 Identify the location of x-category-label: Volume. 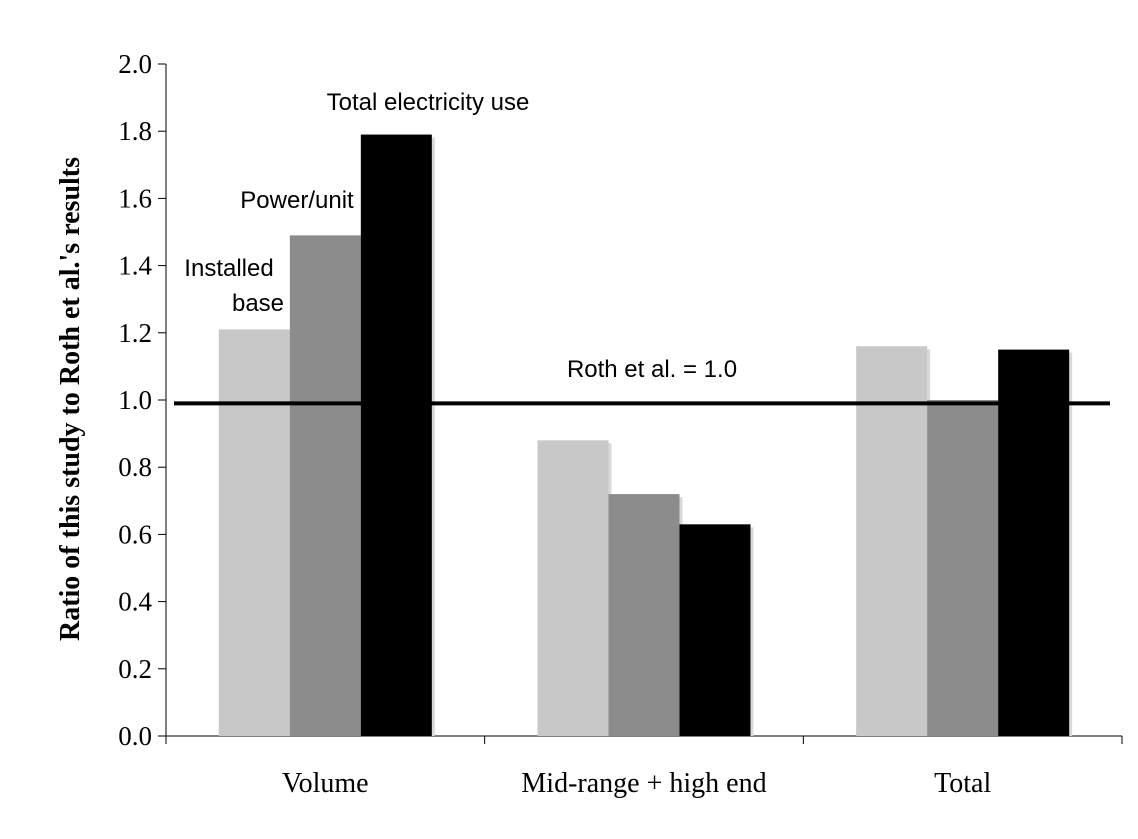
(325, 783).